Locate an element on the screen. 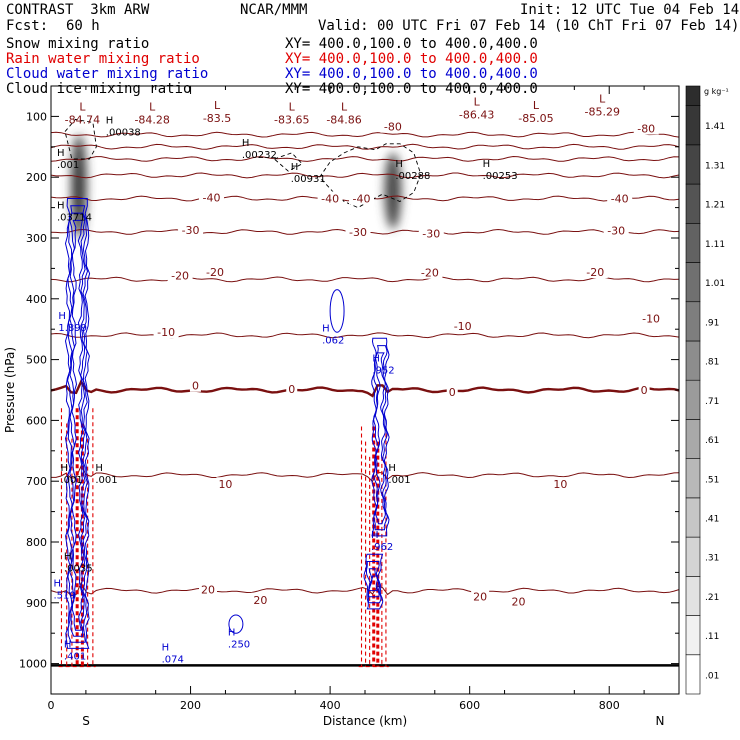 The image size is (740, 740). colorbar-label-5: .51 is located at coordinates (712, 480).